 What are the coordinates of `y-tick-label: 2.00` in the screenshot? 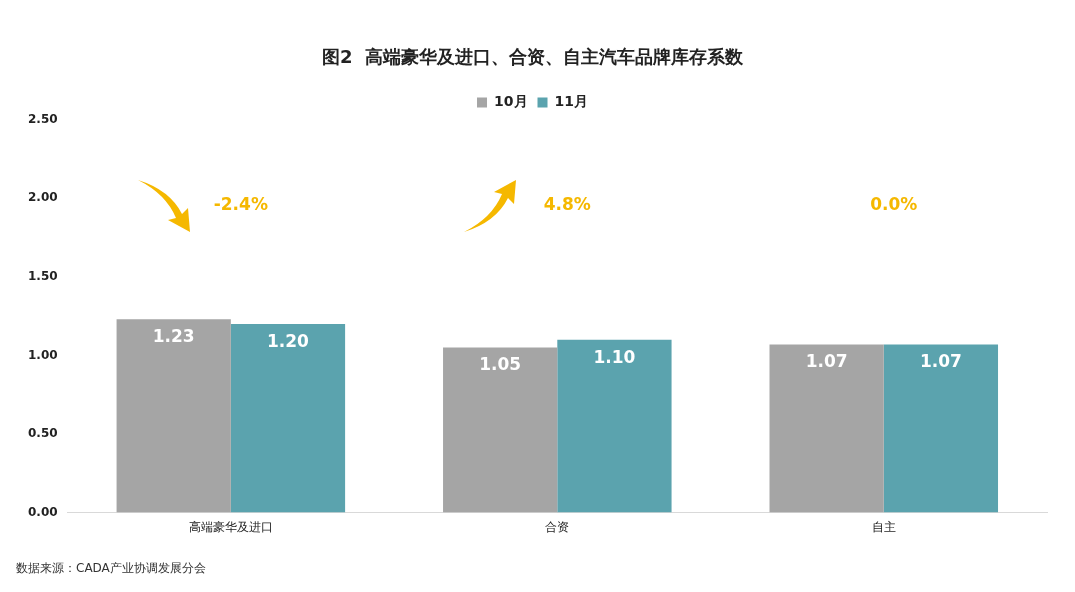 It's located at (43, 197).